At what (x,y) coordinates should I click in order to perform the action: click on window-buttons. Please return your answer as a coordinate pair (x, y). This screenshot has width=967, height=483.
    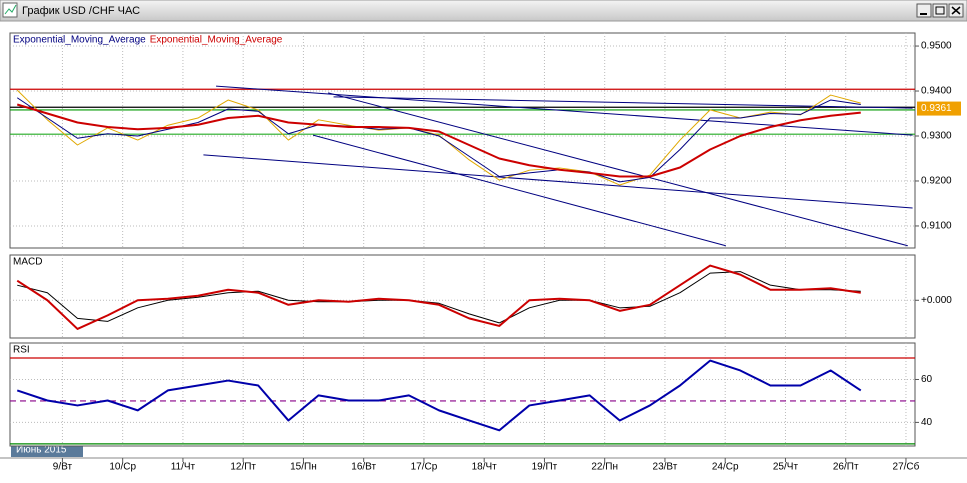
    Looking at the image, I should click on (940, 10).